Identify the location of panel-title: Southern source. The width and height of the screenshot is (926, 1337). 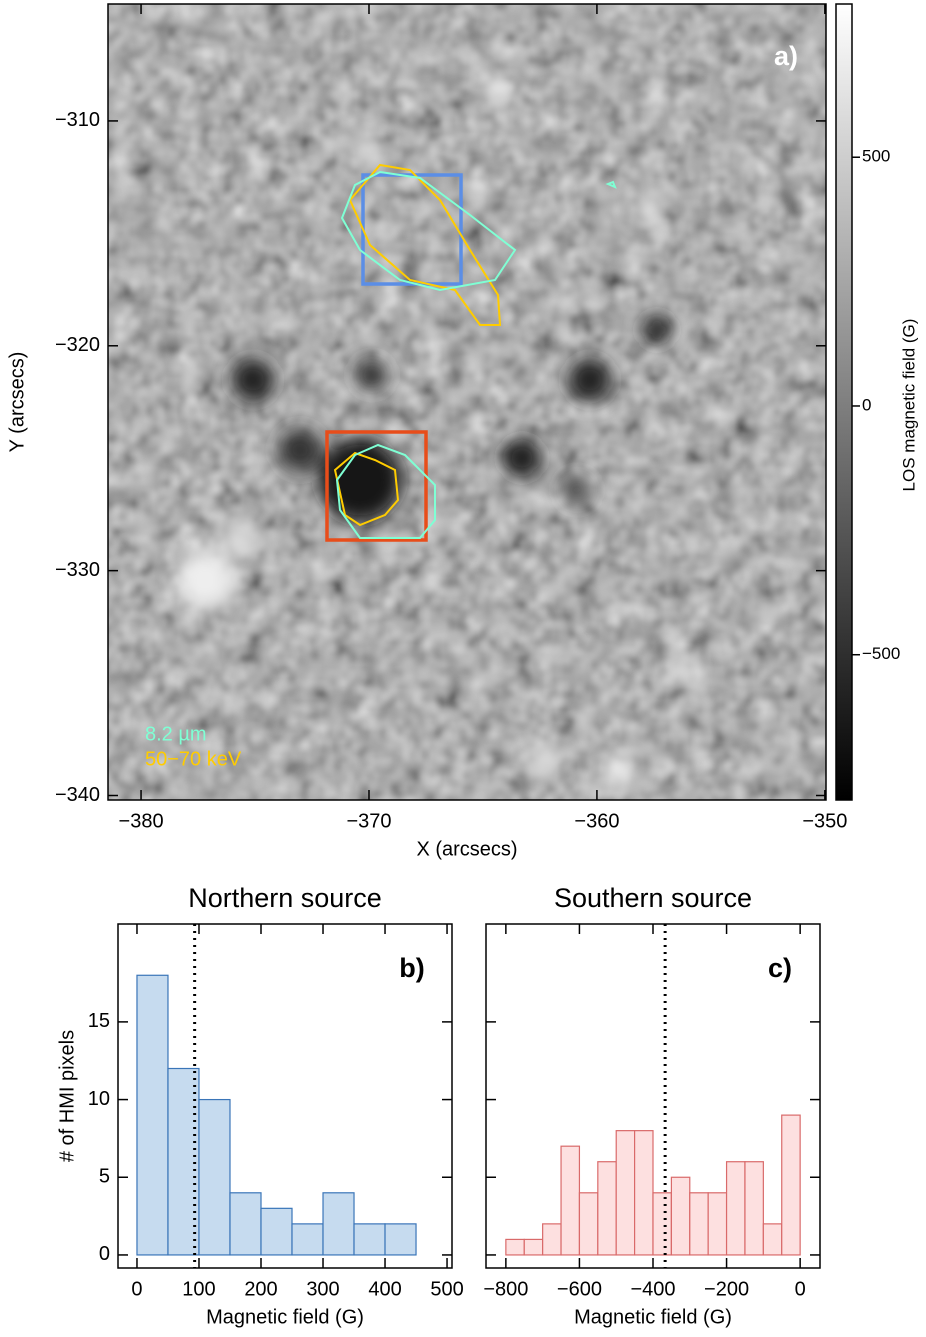
(653, 898).